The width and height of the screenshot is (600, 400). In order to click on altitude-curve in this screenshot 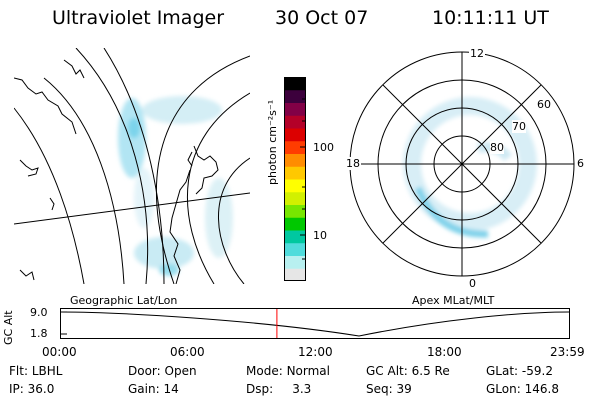, I will do `click(315, 324)`.